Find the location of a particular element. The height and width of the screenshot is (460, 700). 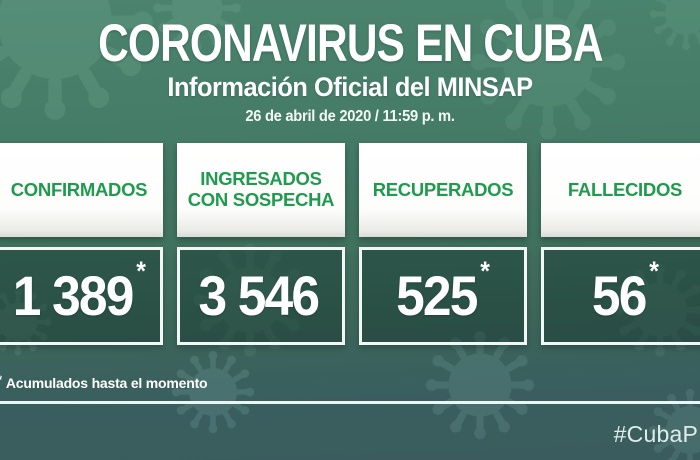

stat-card-confirmados: CONFIRMADOS 1 389 * is located at coordinates (81, 244).